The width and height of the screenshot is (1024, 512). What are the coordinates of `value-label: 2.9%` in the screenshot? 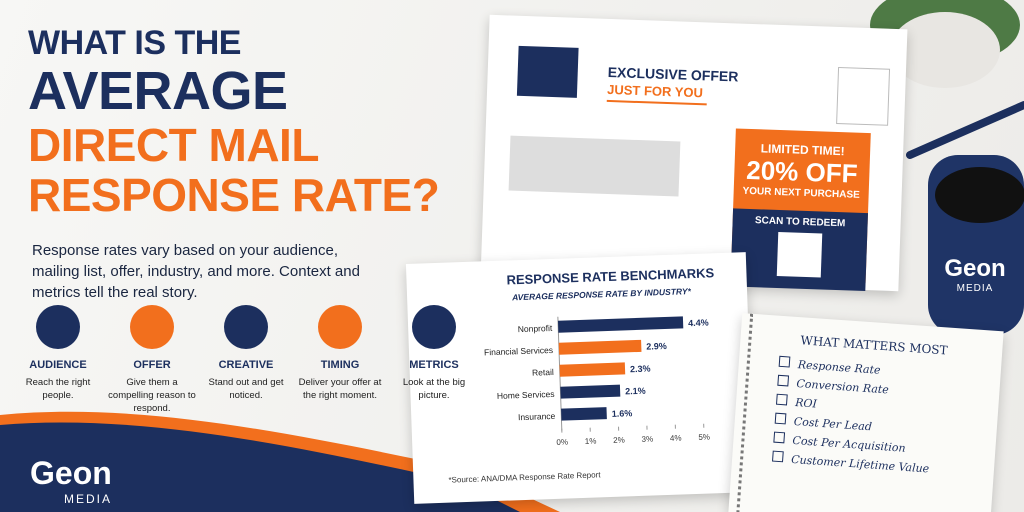 It's located at (656, 346).